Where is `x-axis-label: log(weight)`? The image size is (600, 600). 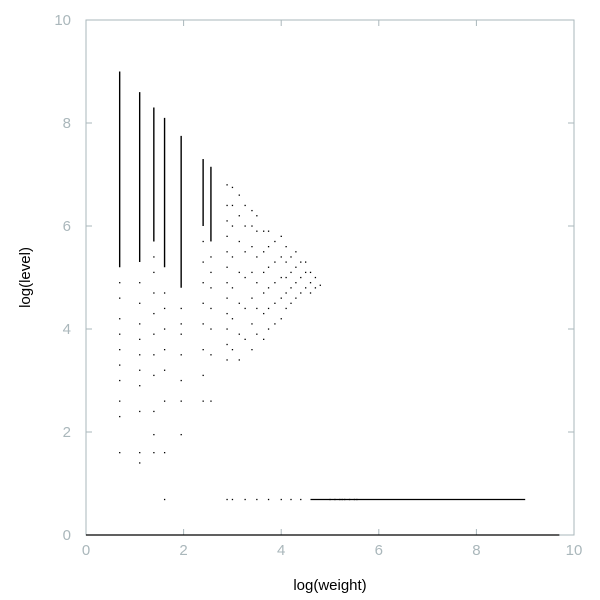 x-axis-label: log(weight) is located at coordinates (329, 585).